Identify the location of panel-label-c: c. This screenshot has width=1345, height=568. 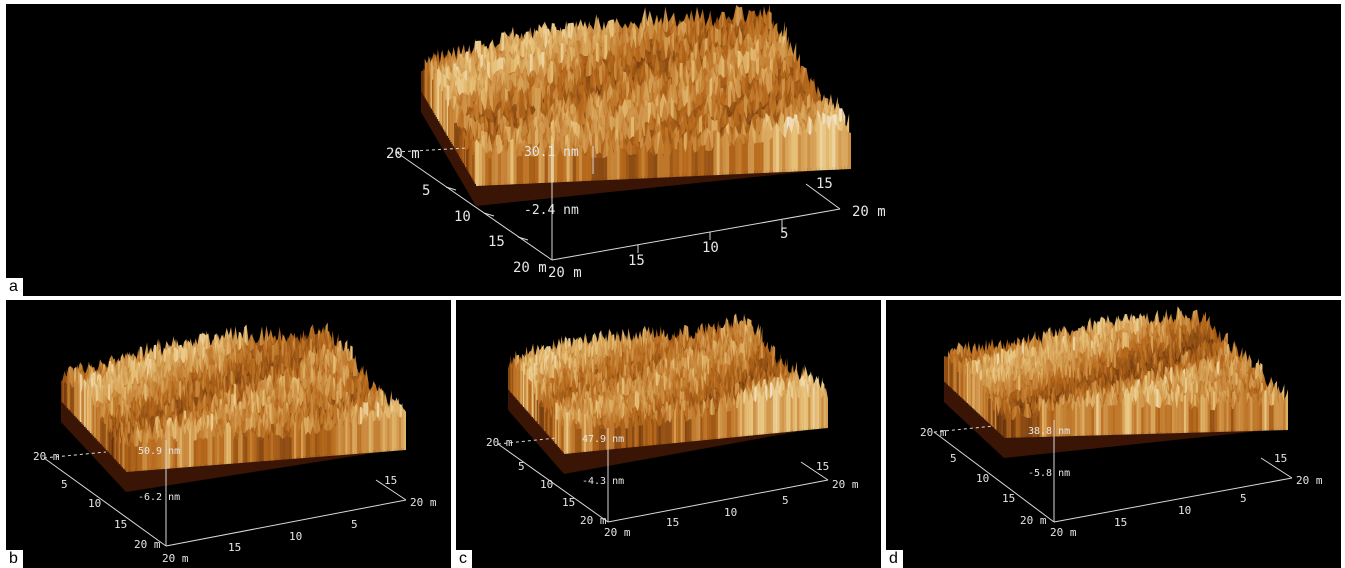
(464, 559).